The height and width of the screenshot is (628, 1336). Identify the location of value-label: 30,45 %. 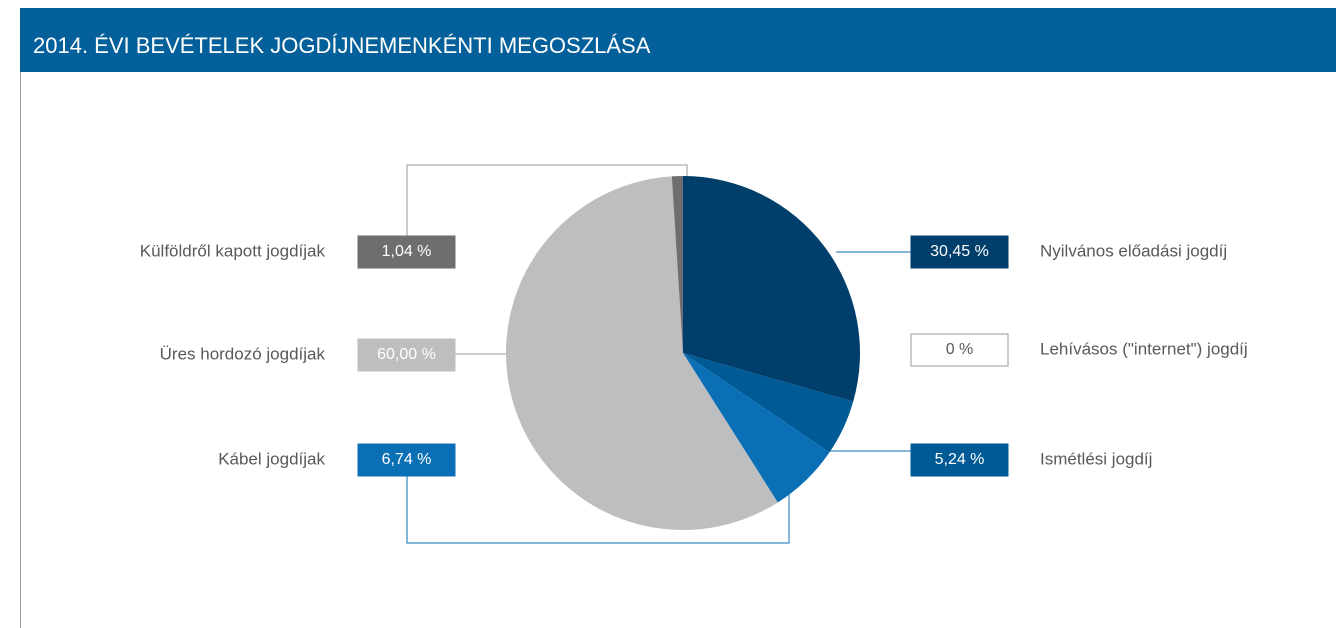
(959, 251).